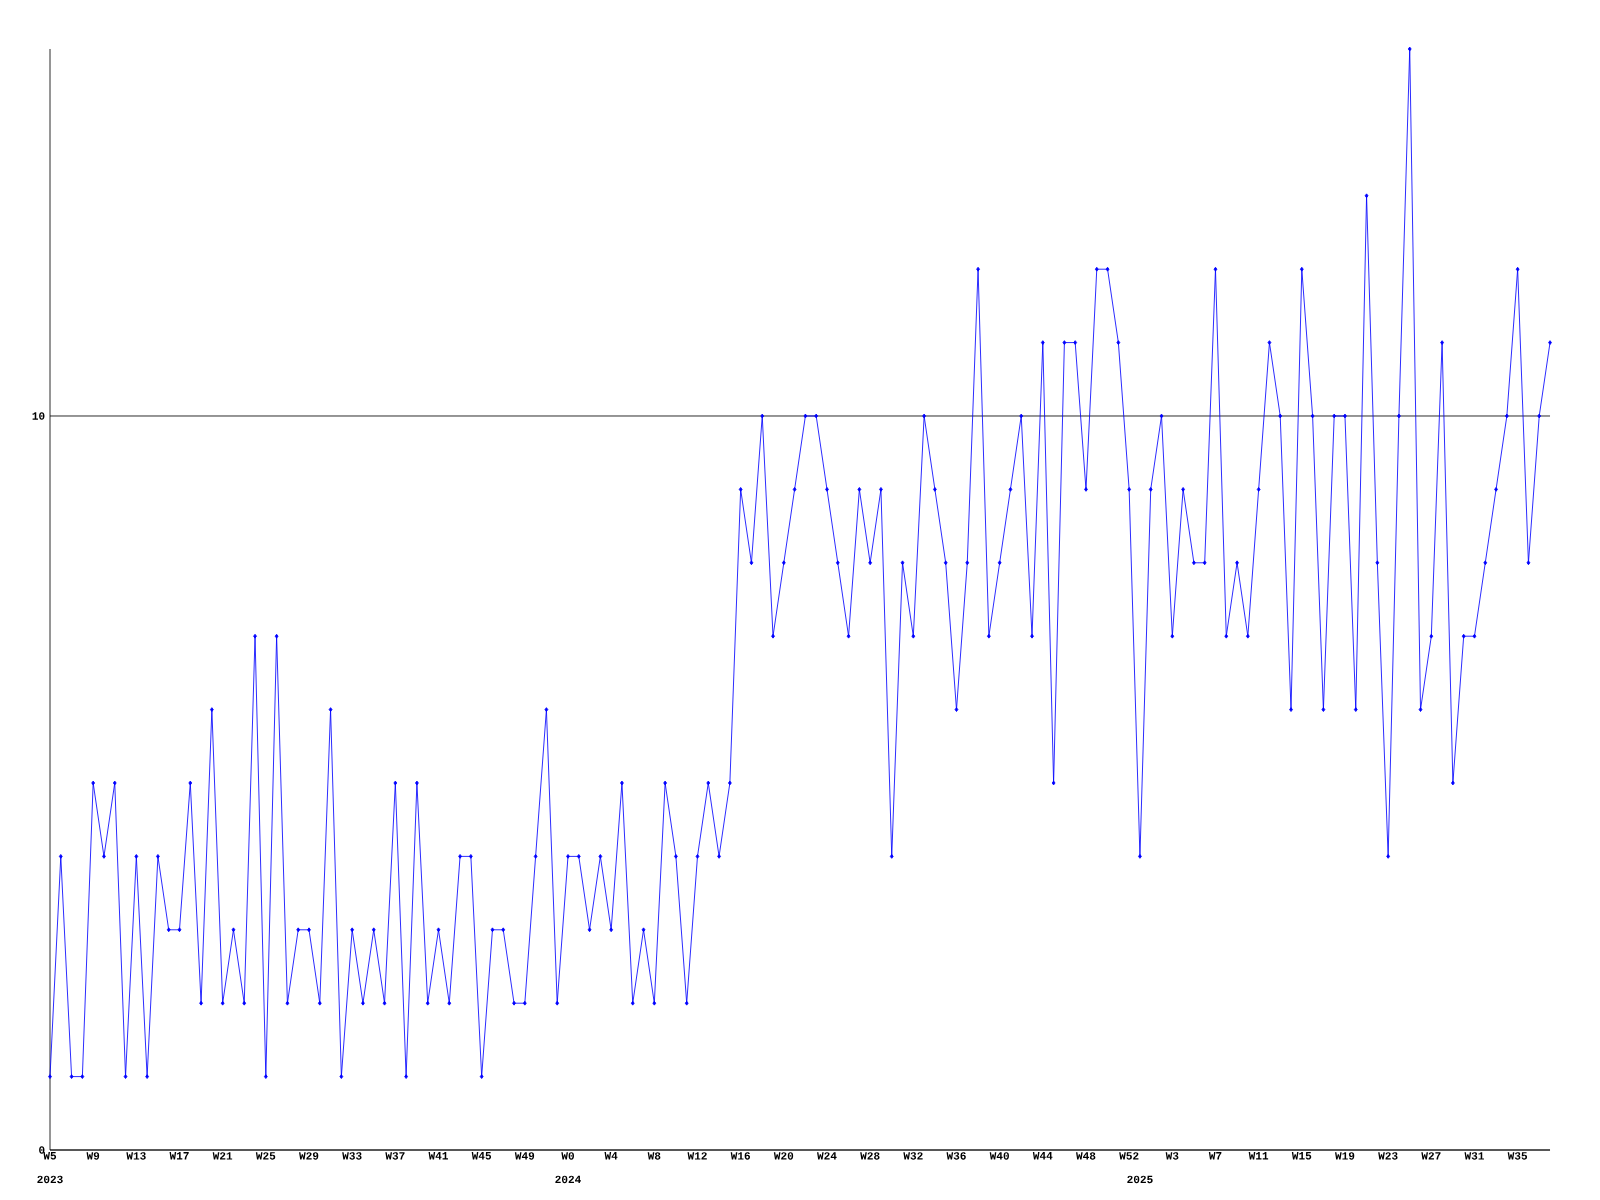  I want to click on text: 2023, so click(50, 1179).